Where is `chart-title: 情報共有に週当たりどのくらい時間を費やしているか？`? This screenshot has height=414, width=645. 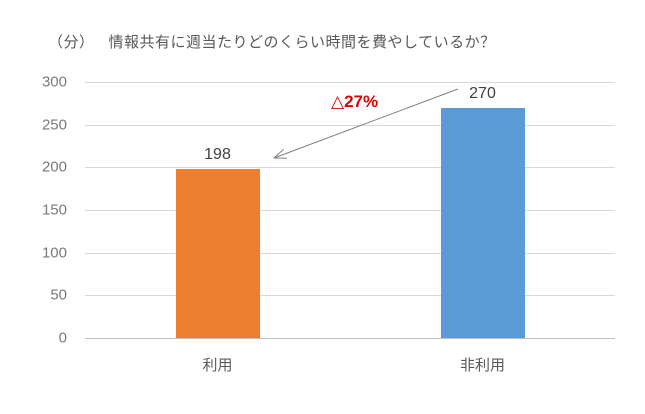 chart-title: 情報共有に週当たりどのくらい時間を費やしているか？ is located at coordinates (302, 42).